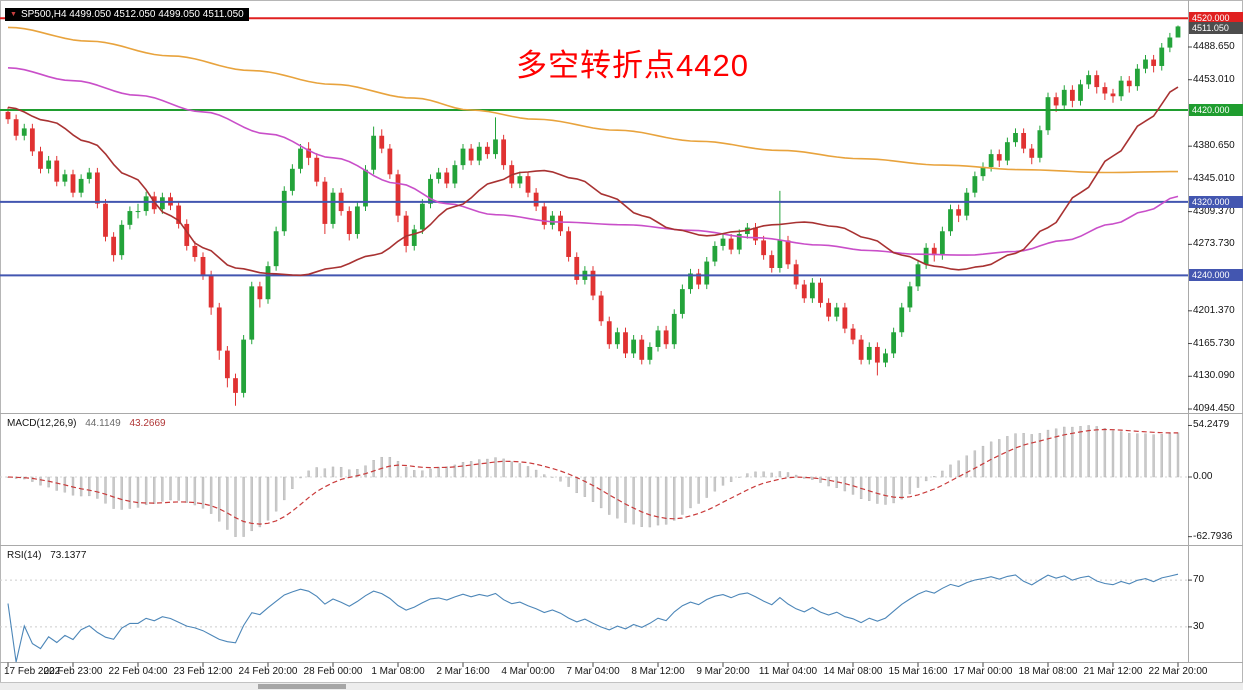  Describe the element at coordinates (42, 423) in the screenshot. I see `macd-name: MACD(12,26,9)` at that location.